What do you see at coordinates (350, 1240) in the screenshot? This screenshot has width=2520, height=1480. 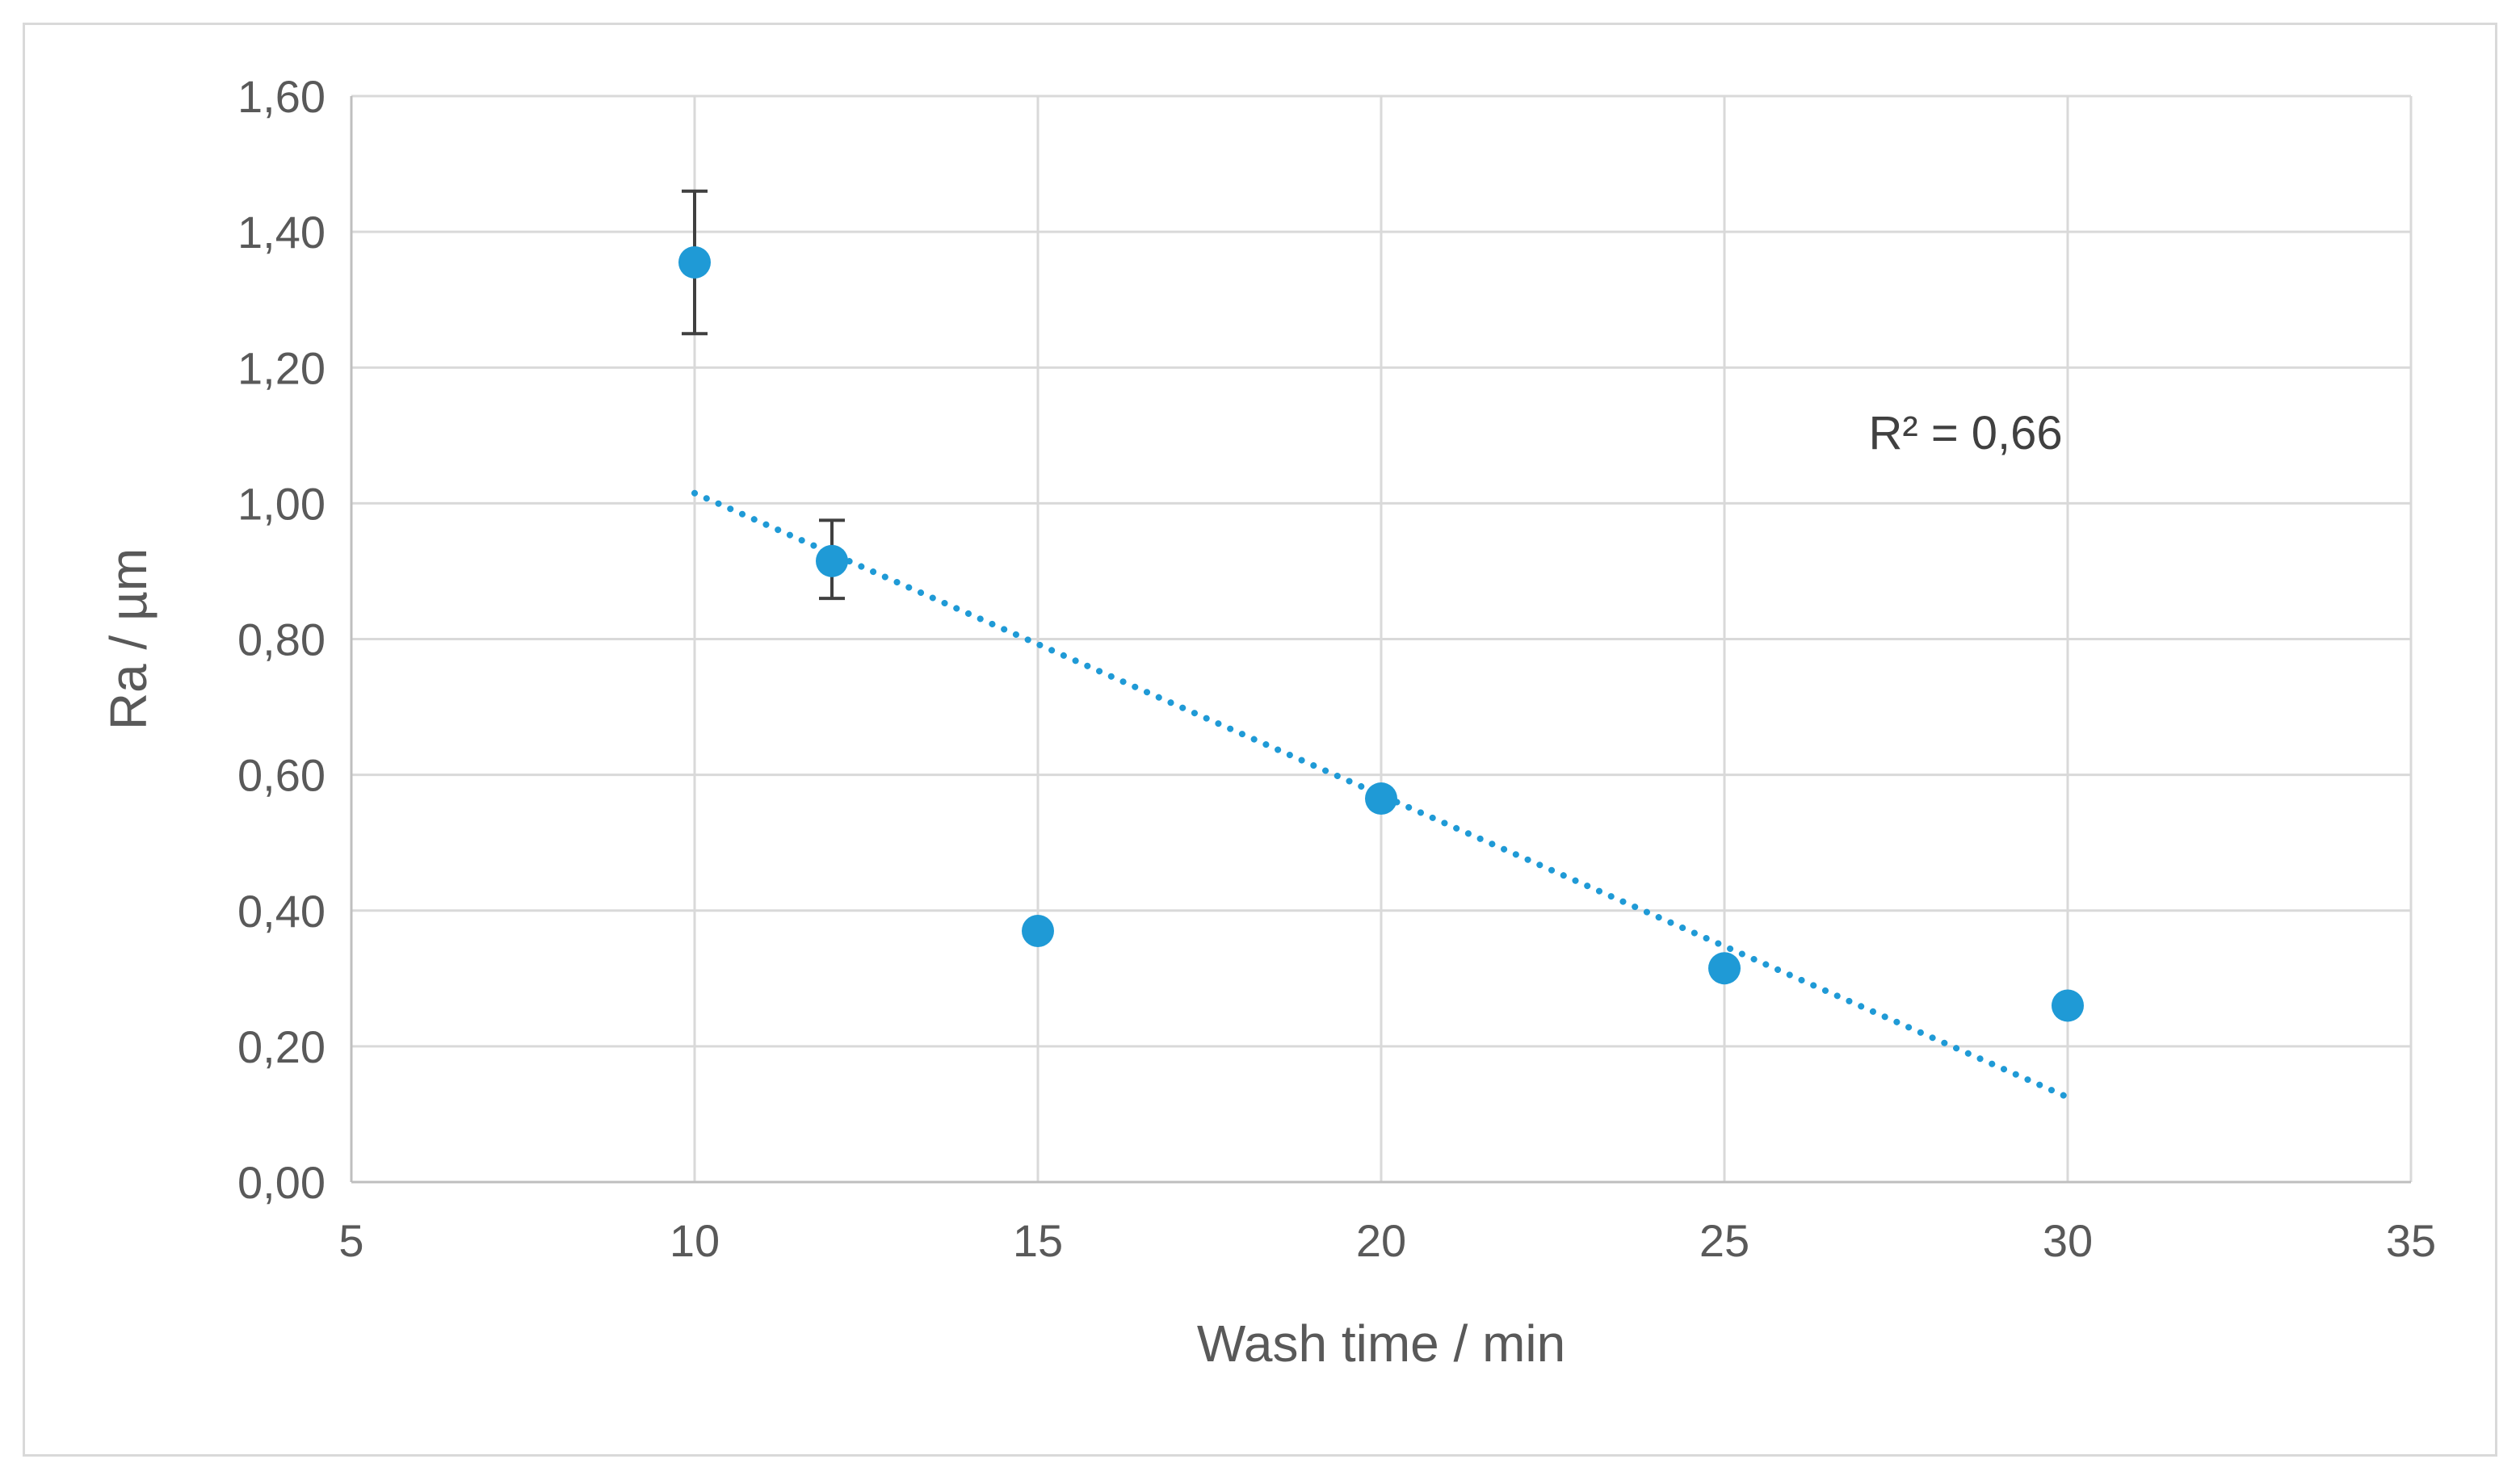 I see `x-tick-label: 5` at bounding box center [350, 1240].